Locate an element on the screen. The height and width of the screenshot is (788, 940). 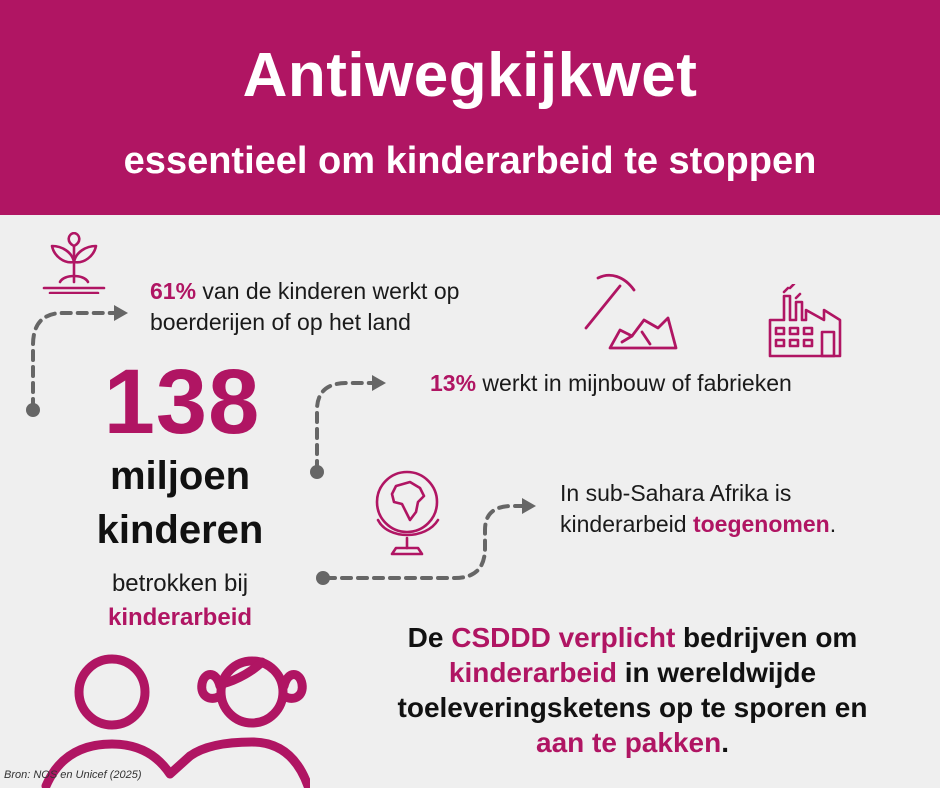
farms-stat-line1: 61% van de kinderen werkt op is located at coordinates (304, 291).